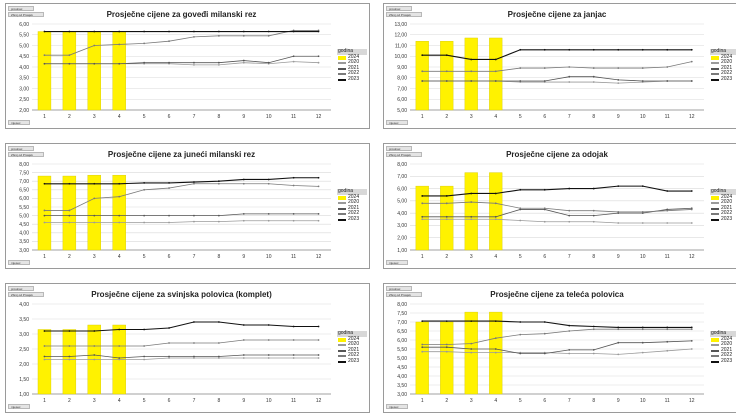 The width and height of the screenshot is (736, 419). Describe the element at coordinates (544, 257) in the screenshot. I see `x-tick-label: 6` at that location.